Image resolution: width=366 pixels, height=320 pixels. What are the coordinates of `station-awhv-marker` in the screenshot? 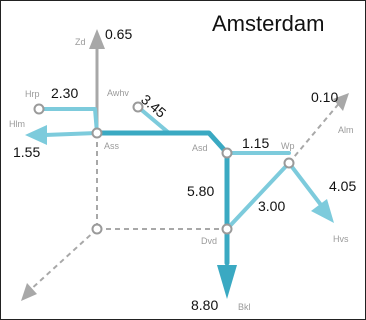 It's located at (138, 107).